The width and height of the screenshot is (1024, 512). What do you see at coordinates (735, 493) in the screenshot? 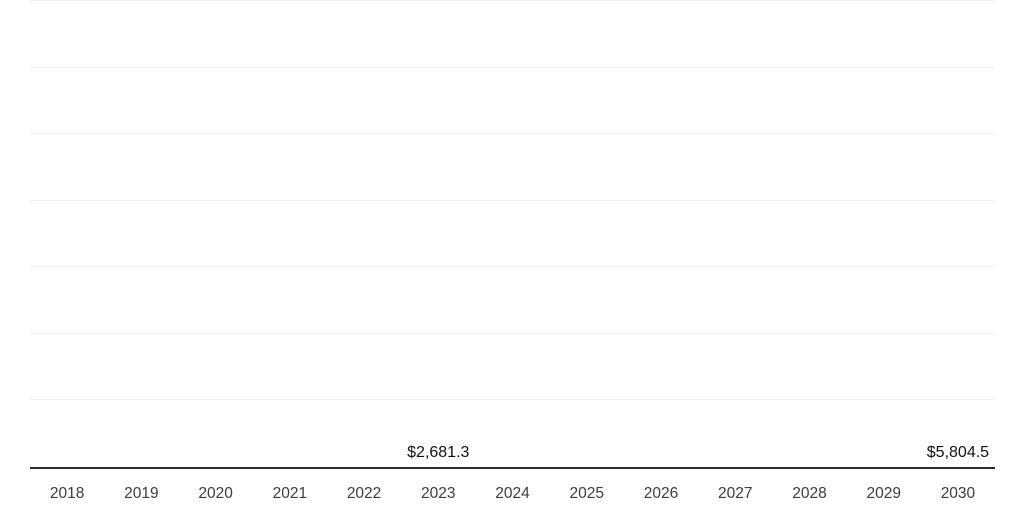
I see `x-axis-label-2027: 2027` at bounding box center [735, 493].